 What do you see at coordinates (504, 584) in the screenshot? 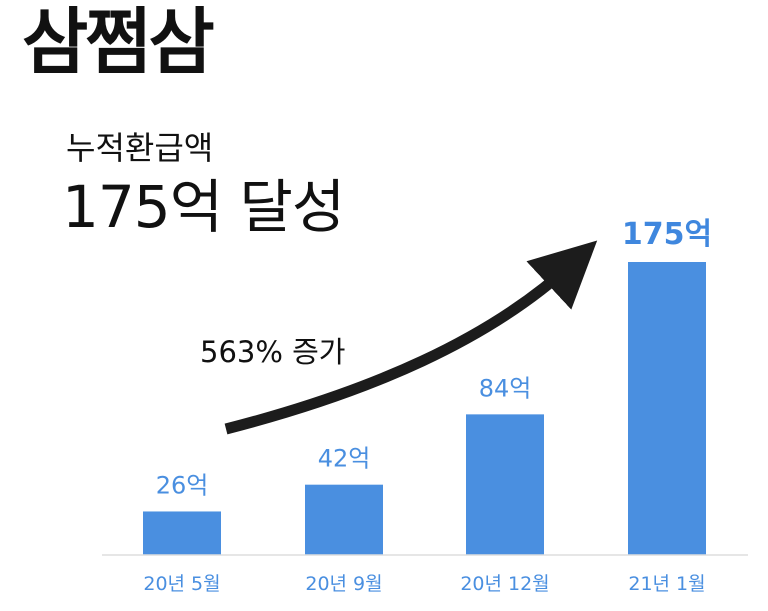
I see `x-tick-label-3: 20년 12월` at bounding box center [504, 584].